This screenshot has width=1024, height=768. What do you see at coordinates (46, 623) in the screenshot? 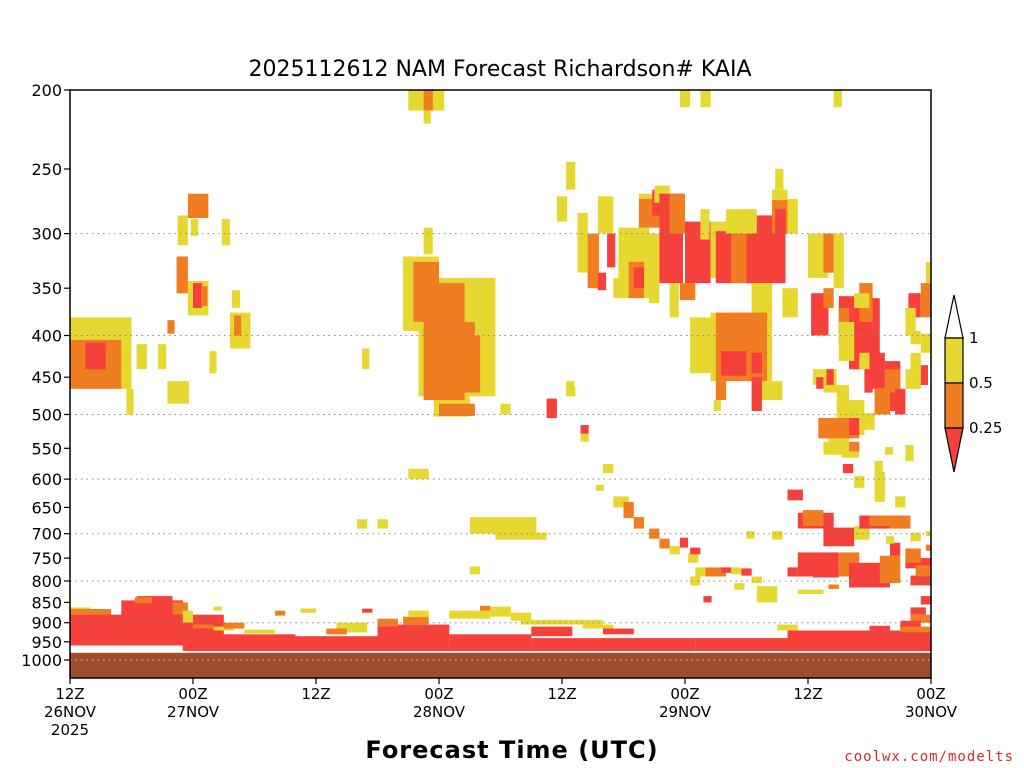
I see `y-tick-label: 900` at bounding box center [46, 623].